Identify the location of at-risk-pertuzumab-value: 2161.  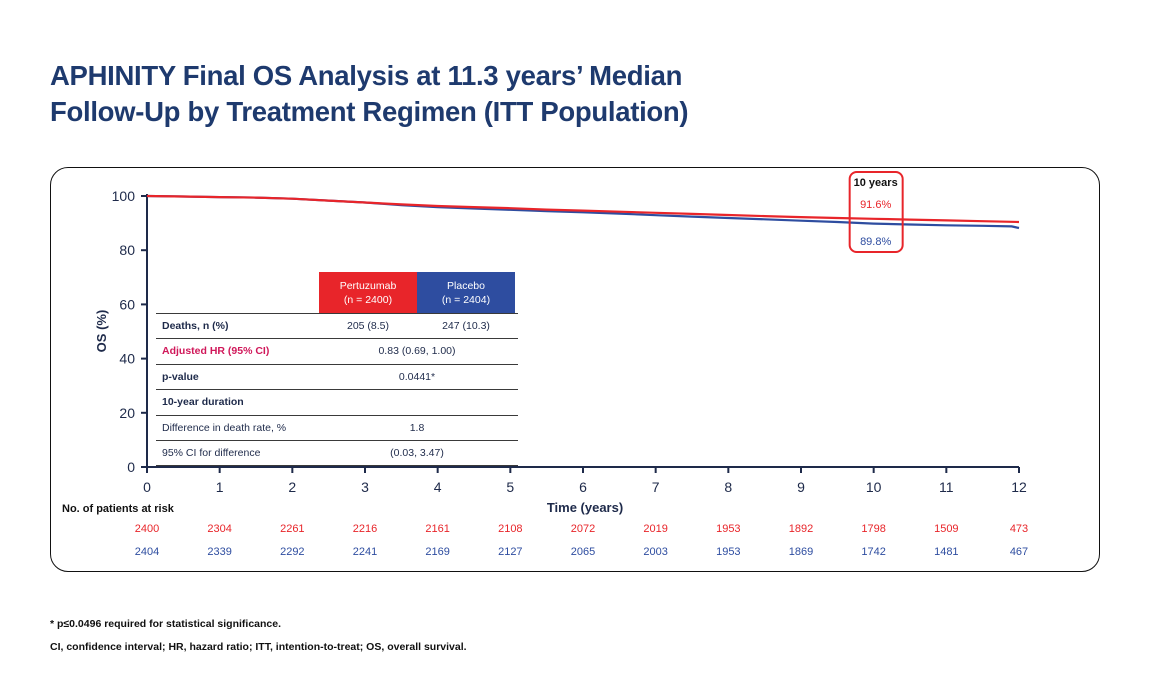
(437, 529).